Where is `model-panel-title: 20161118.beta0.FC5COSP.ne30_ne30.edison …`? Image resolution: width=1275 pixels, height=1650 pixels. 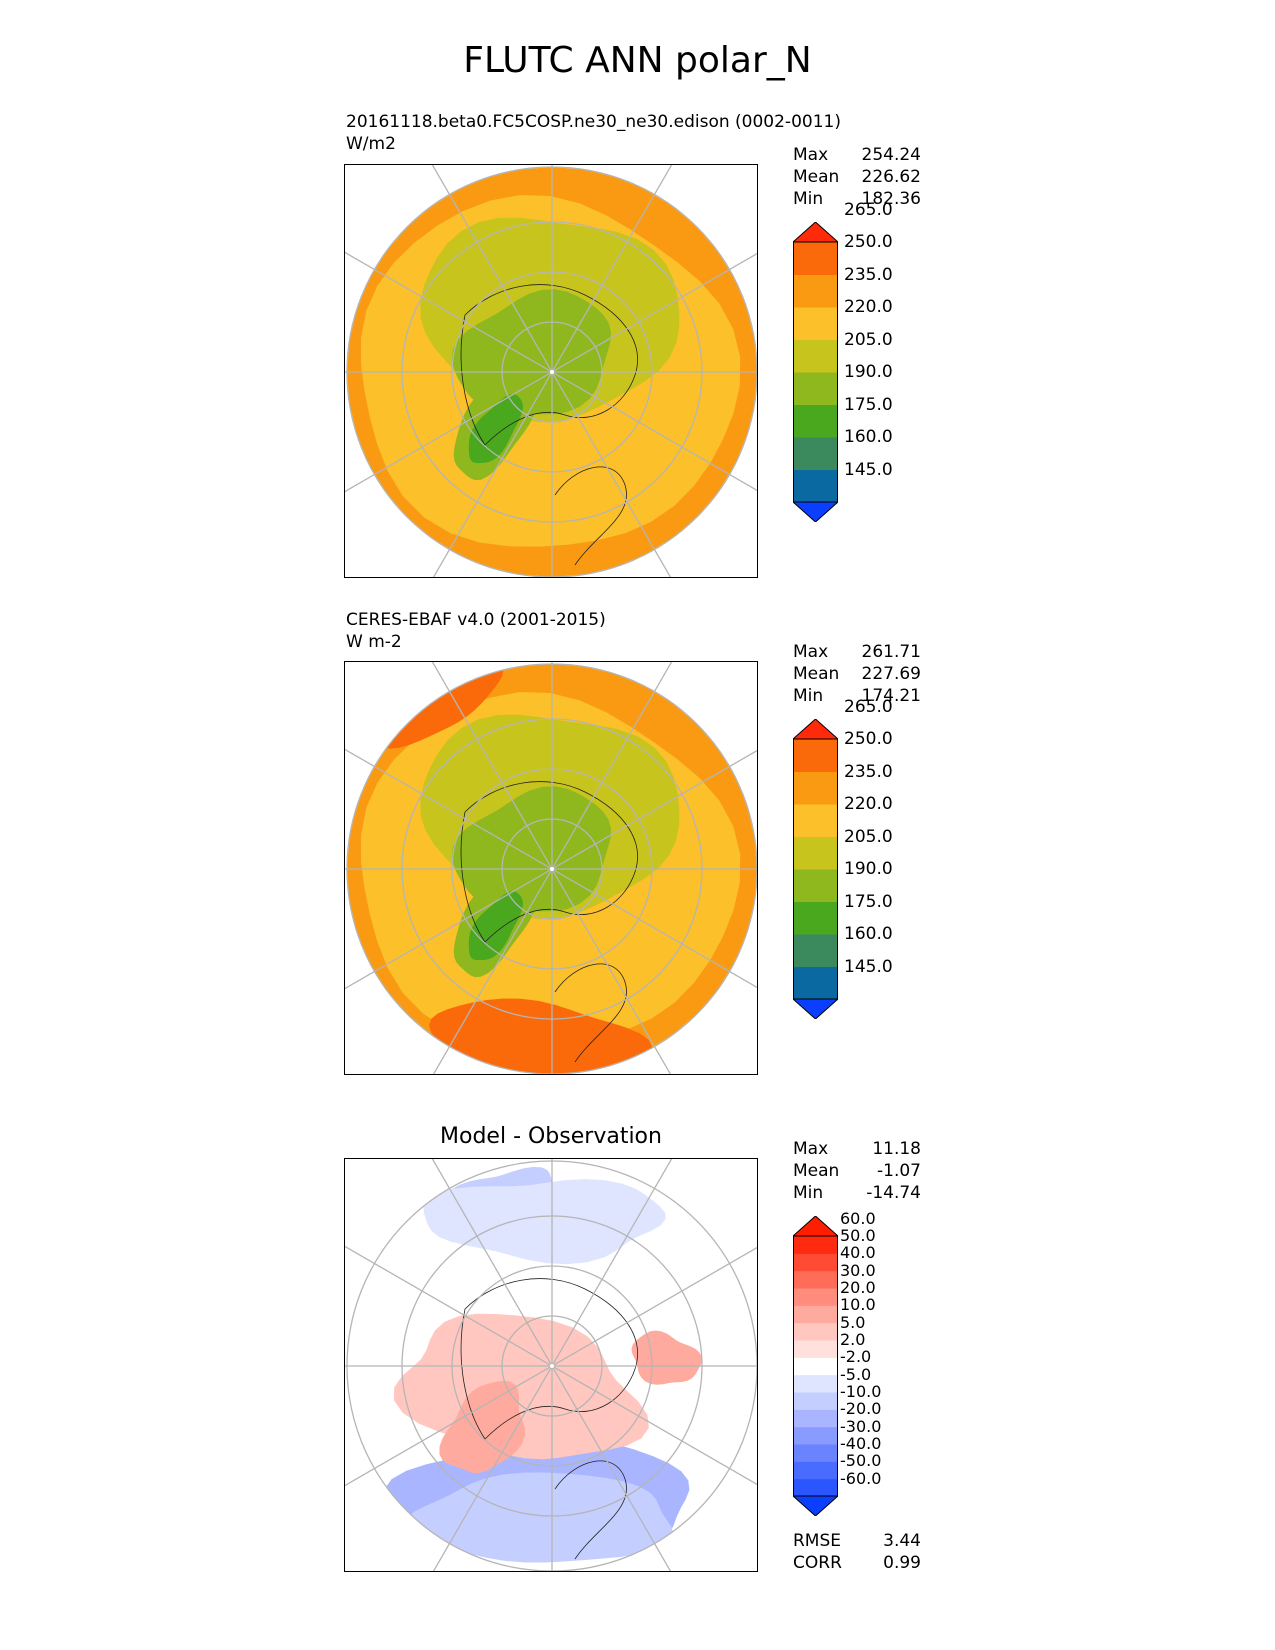 model-panel-title: 20161118.beta0.FC5COSP.ne30_ne30.edison … is located at coordinates (593, 122).